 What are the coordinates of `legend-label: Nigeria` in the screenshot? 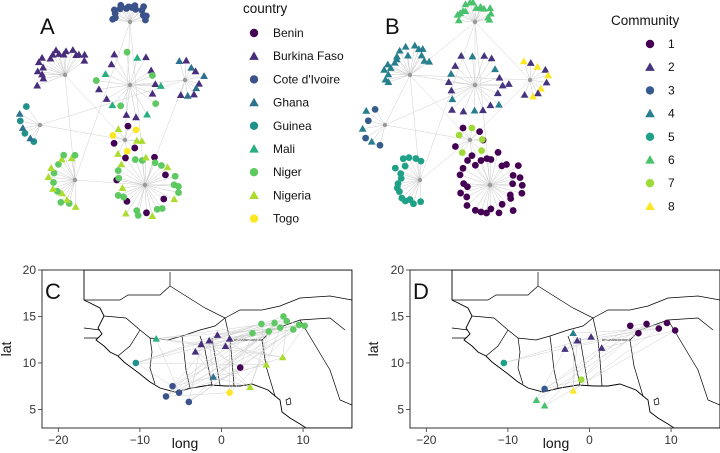 It's located at (292, 195).